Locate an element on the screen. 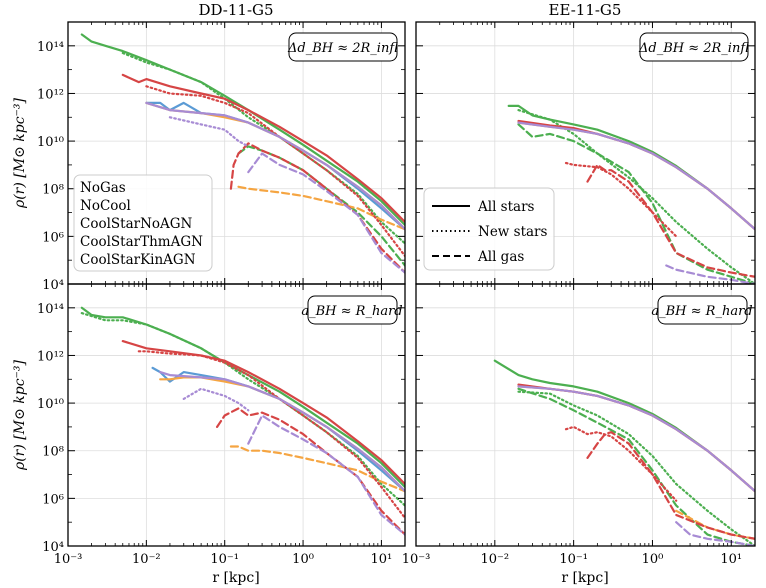  legend-entry-coolstarkinagn: CoolStarKinAGN is located at coordinates (138, 260).